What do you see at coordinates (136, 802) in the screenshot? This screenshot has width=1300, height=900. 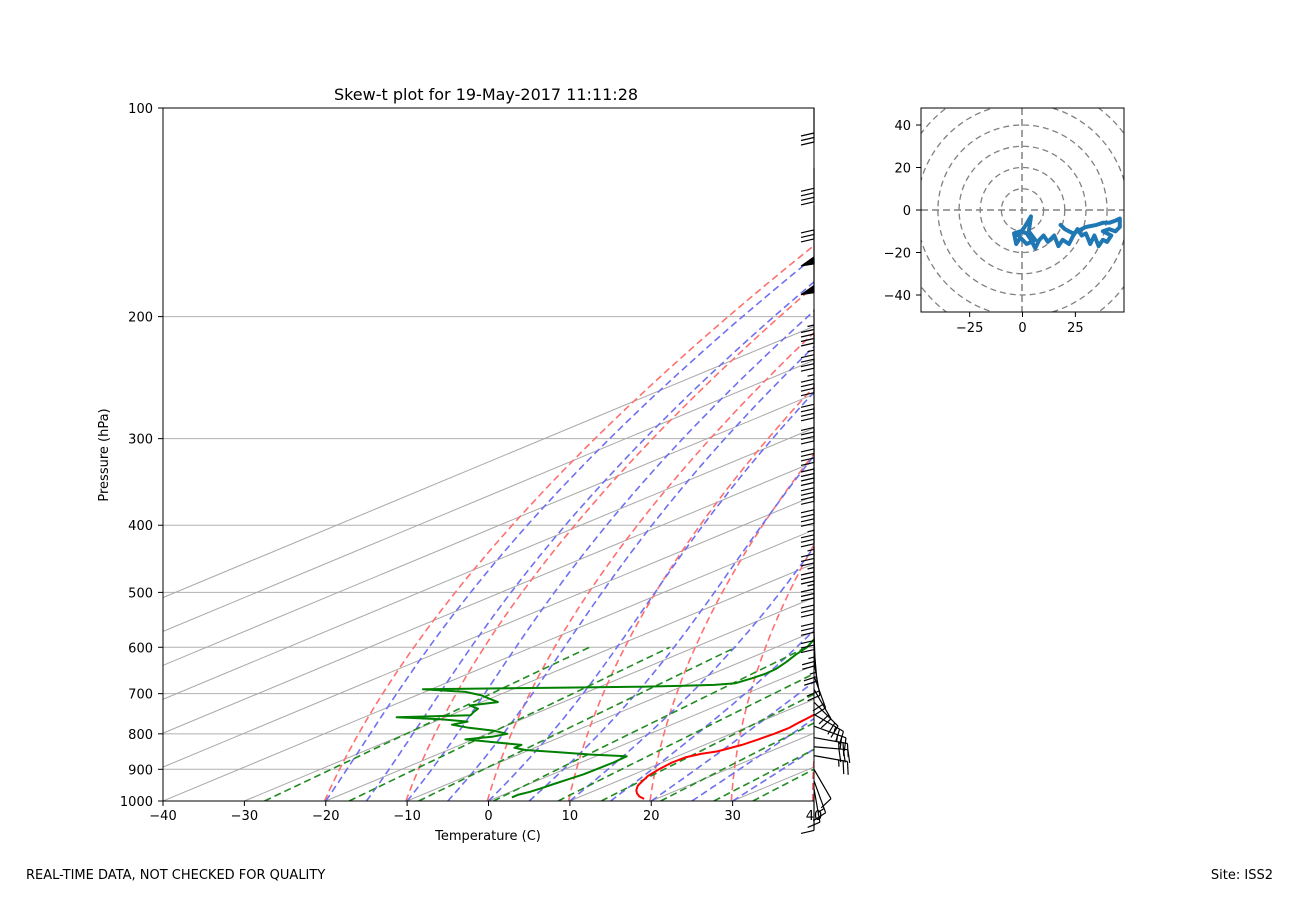 I see `y-tick-label: 1000` at bounding box center [136, 802].